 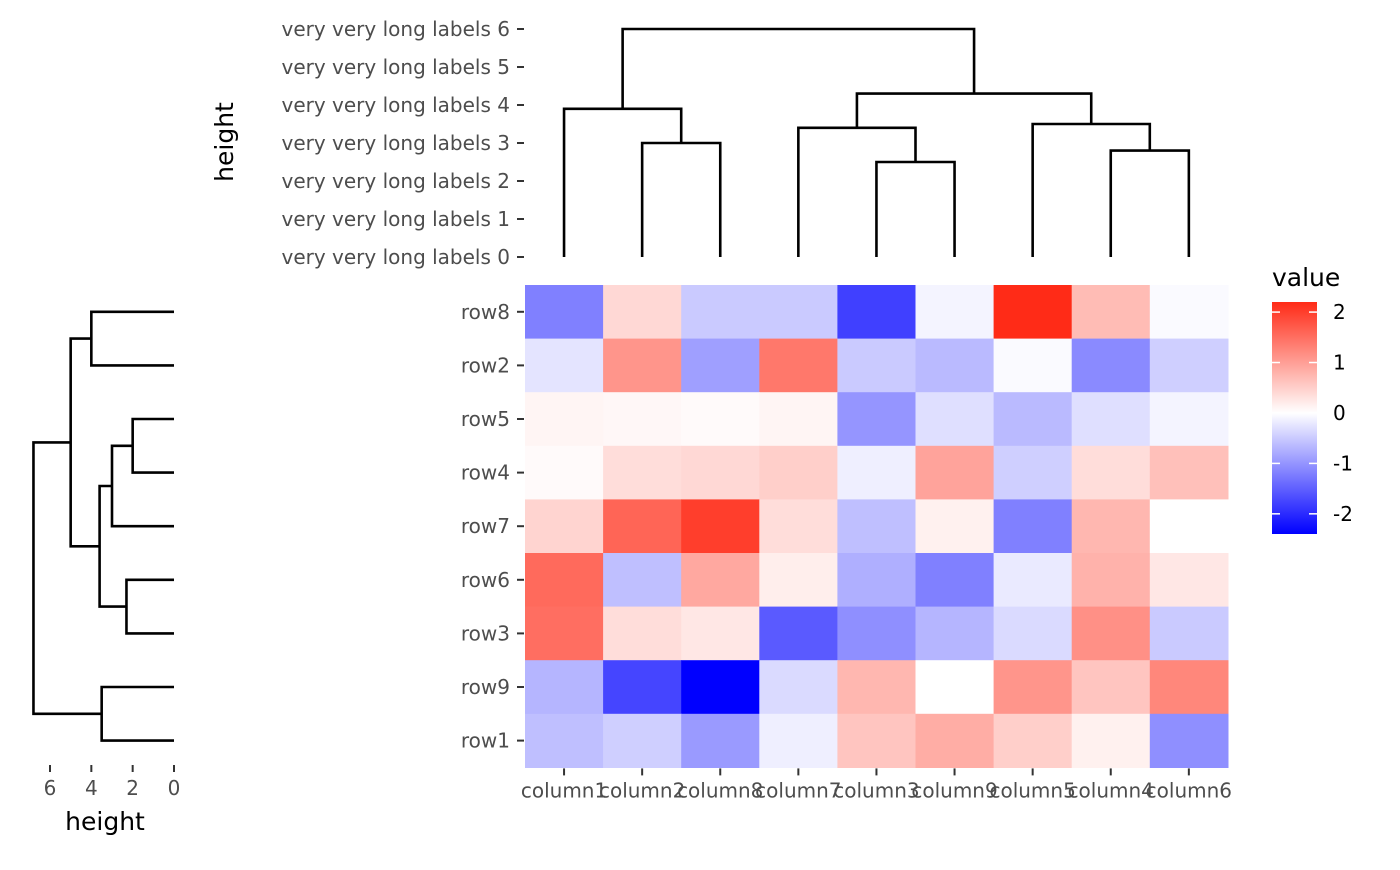 I want to click on heatmap-cell-row3-column2, so click(x=642, y=633).